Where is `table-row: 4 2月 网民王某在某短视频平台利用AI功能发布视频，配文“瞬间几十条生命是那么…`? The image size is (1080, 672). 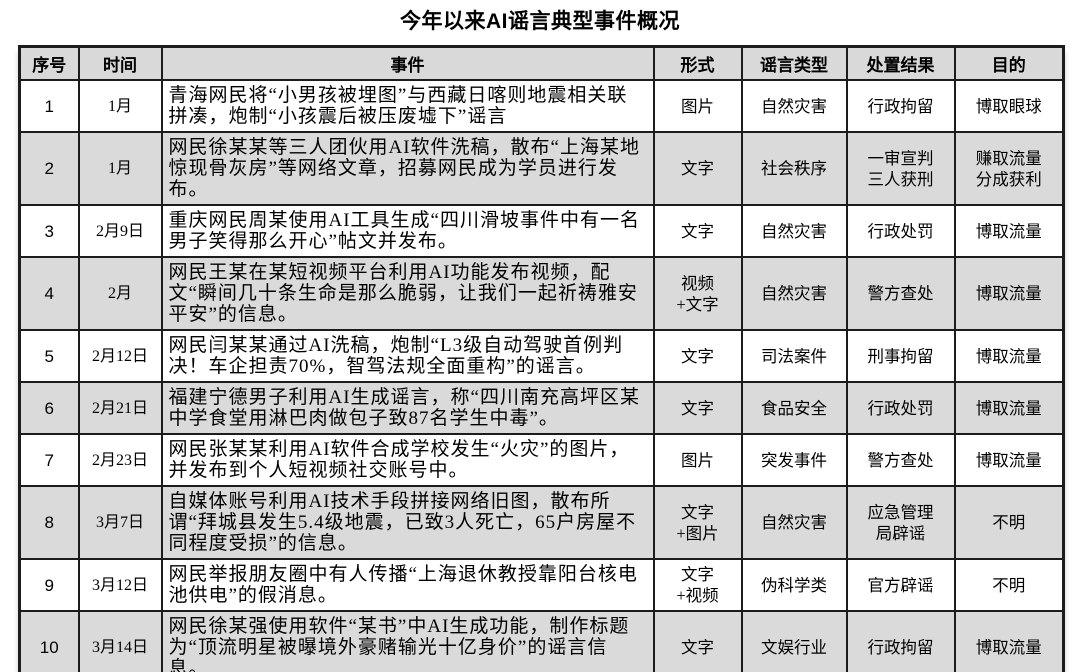
table-row: 4 2月 网民王某在某短视频平台利用AI功能发布视频，配文“瞬间几十条生命是那么… is located at coordinates (541, 293).